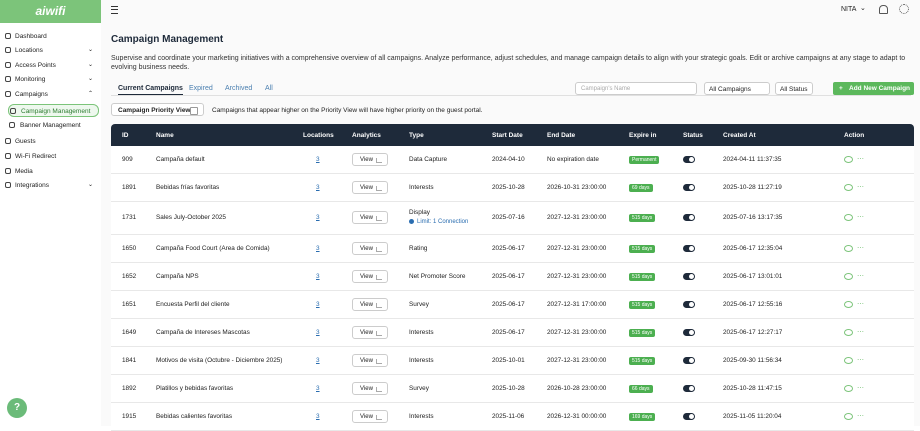  Describe the element at coordinates (50, 185) in the screenshot. I see `sidebar-item: Integrations ⌄` at that location.